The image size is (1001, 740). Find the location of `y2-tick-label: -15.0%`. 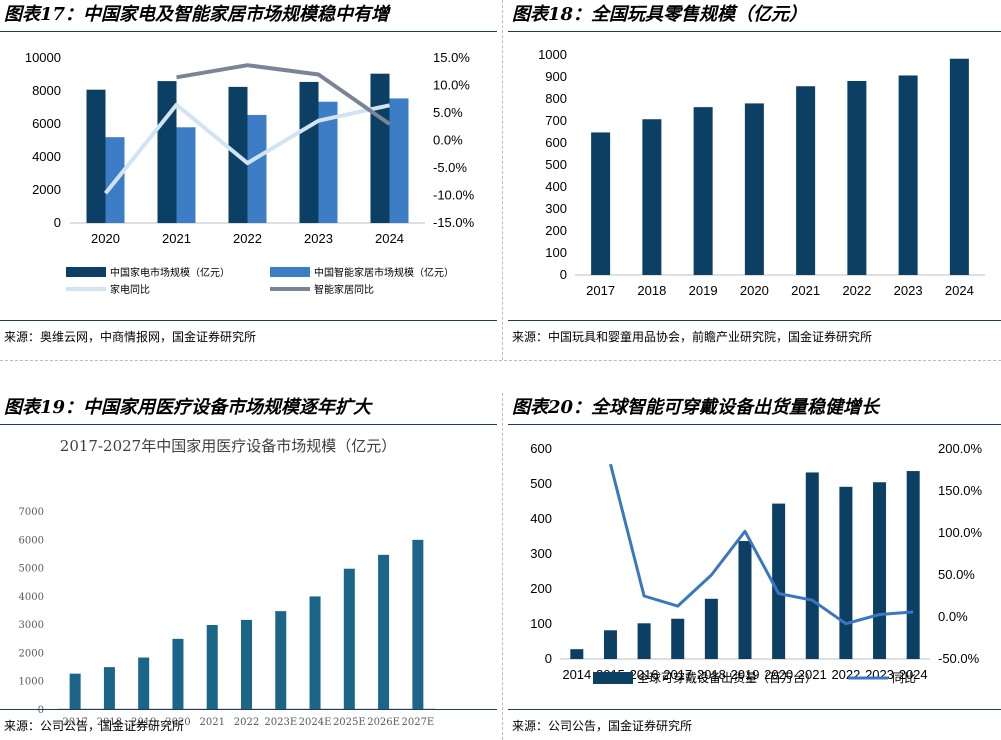

y2-tick-label: -15.0% is located at coordinates (454, 222).